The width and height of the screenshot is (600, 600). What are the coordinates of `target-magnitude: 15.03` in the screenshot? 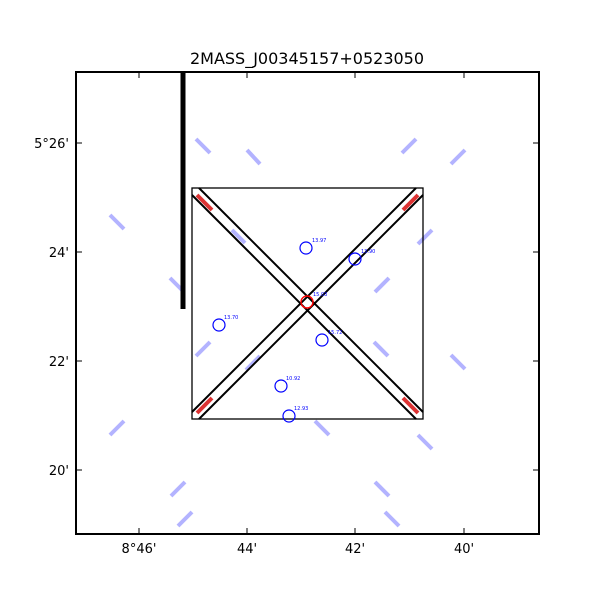 It's located at (320, 295).